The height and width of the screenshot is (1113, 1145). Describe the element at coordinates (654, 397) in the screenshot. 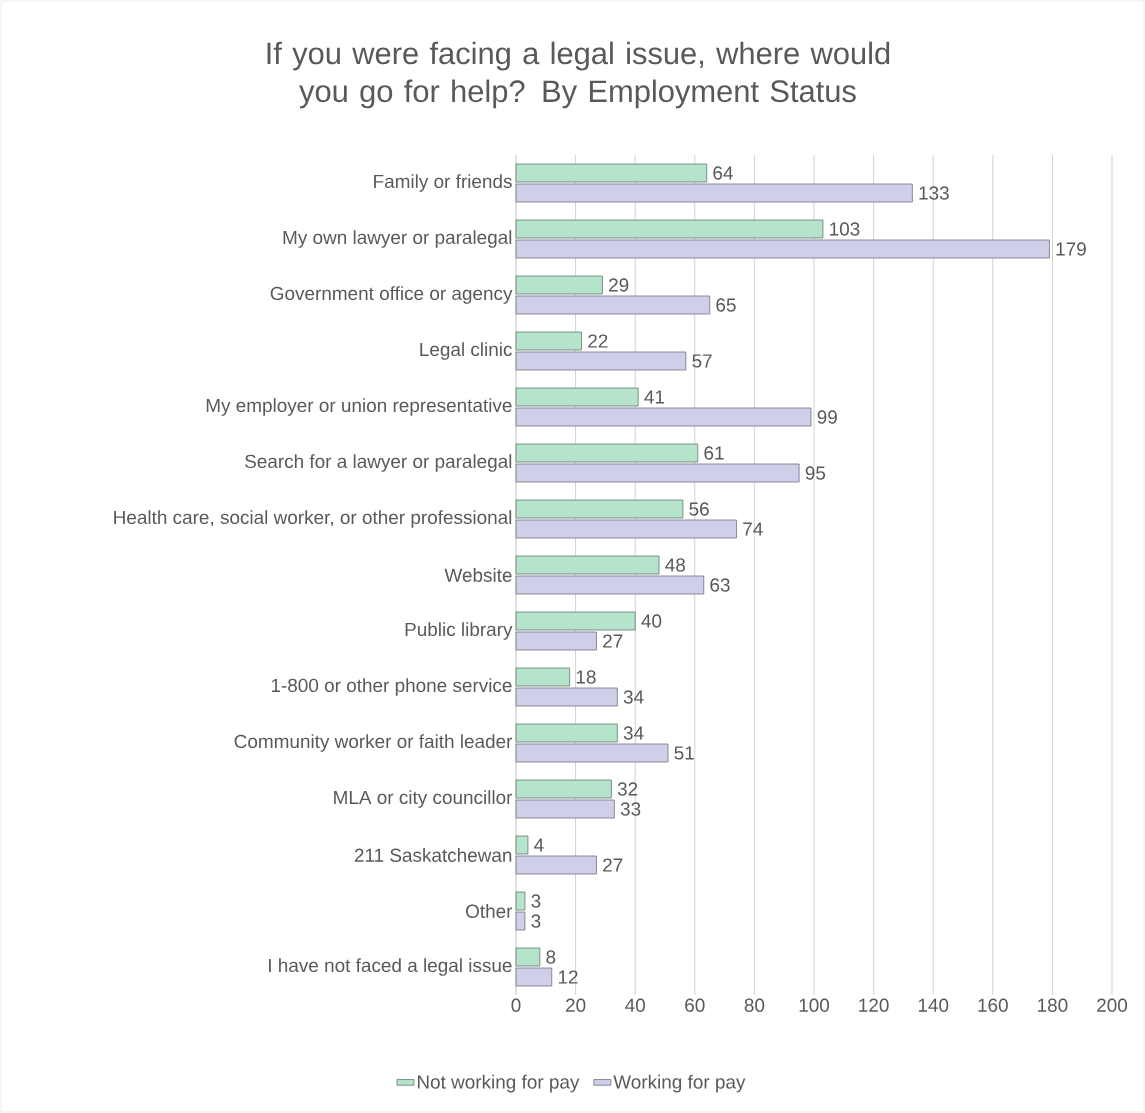

I see `data-label: 41` at that location.